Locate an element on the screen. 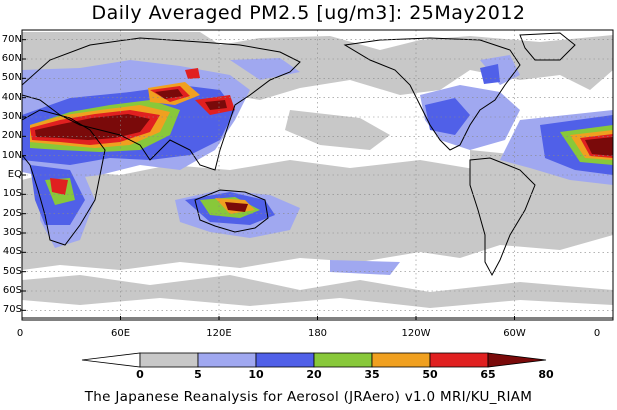 This screenshot has width=617, height=410. lat-label: 50S is located at coordinates (12, 271).